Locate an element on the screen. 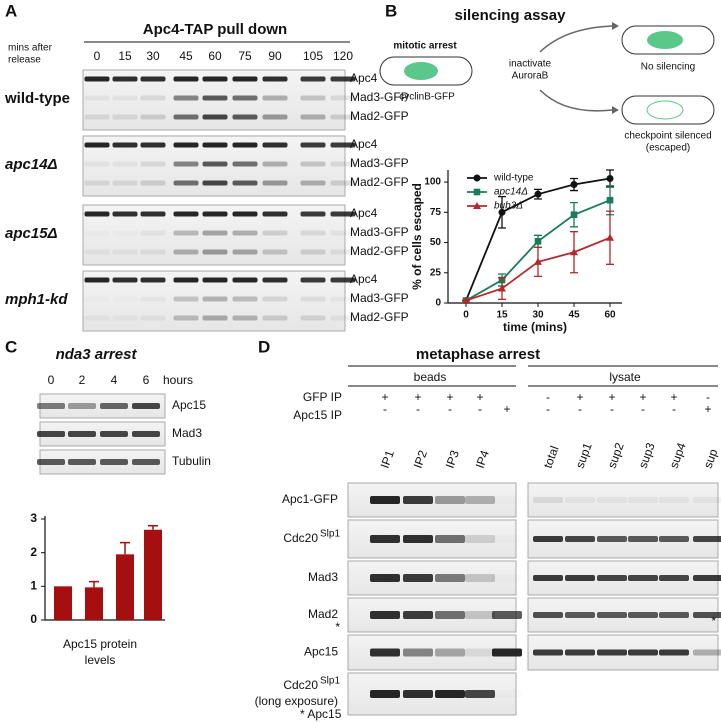  strain-label: apc15Δ is located at coordinates (31, 233).